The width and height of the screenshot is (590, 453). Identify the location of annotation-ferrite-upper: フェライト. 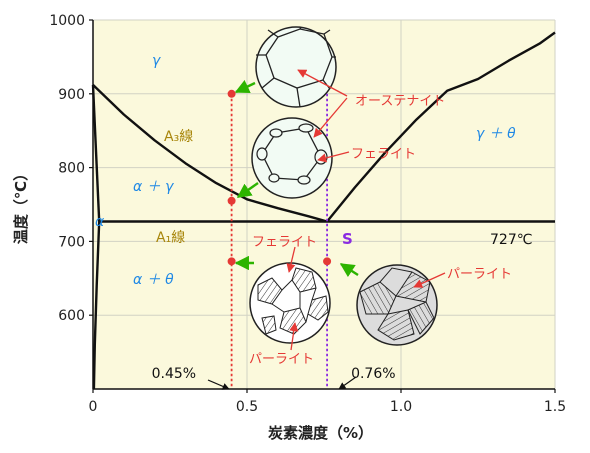
(383, 154).